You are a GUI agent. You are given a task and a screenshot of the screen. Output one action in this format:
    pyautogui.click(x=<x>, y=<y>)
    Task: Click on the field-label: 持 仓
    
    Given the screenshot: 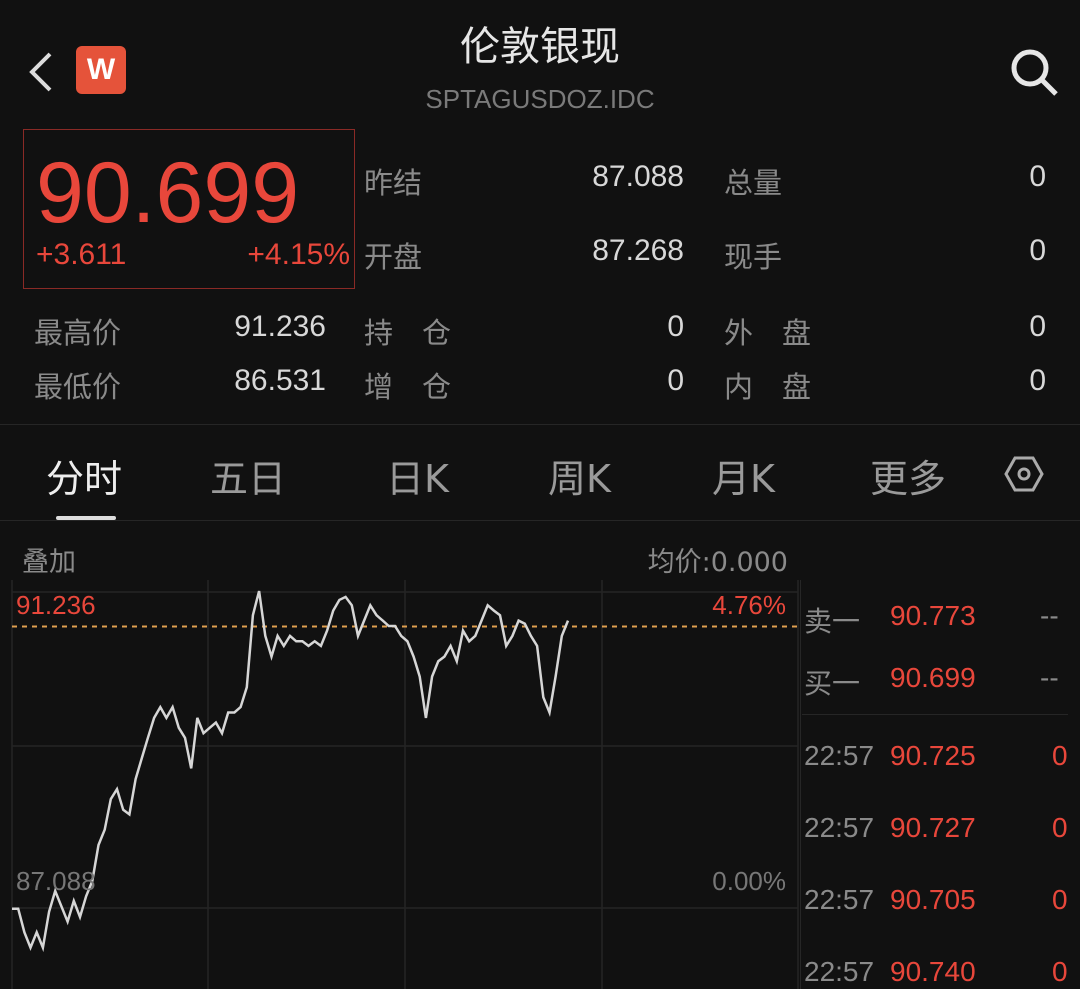 What is the action you would take?
    pyautogui.click(x=408, y=333)
    